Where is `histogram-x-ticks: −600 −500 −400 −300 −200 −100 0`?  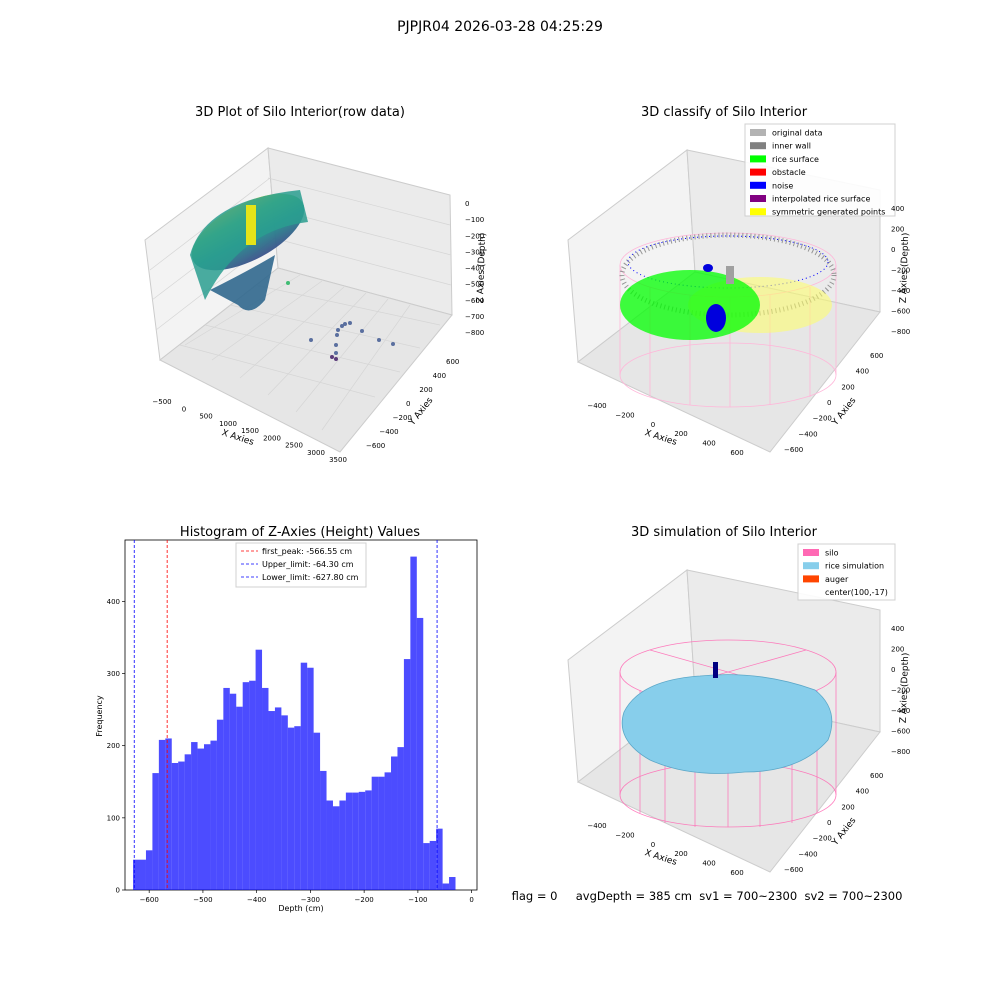 histogram-x-ticks: −600 −500 −400 −300 −200 −100 0 is located at coordinates (307, 897).